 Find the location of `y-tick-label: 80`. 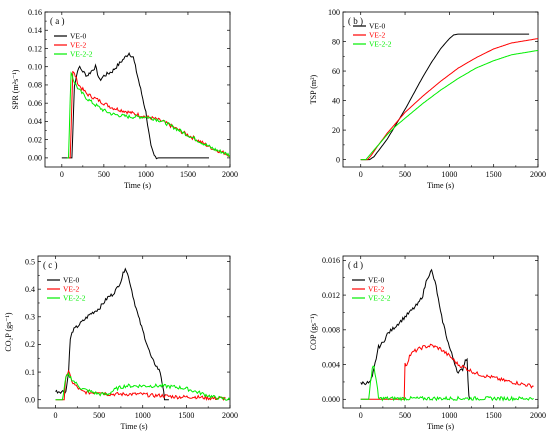

y-tick-label: 80 is located at coordinates (336, 41).